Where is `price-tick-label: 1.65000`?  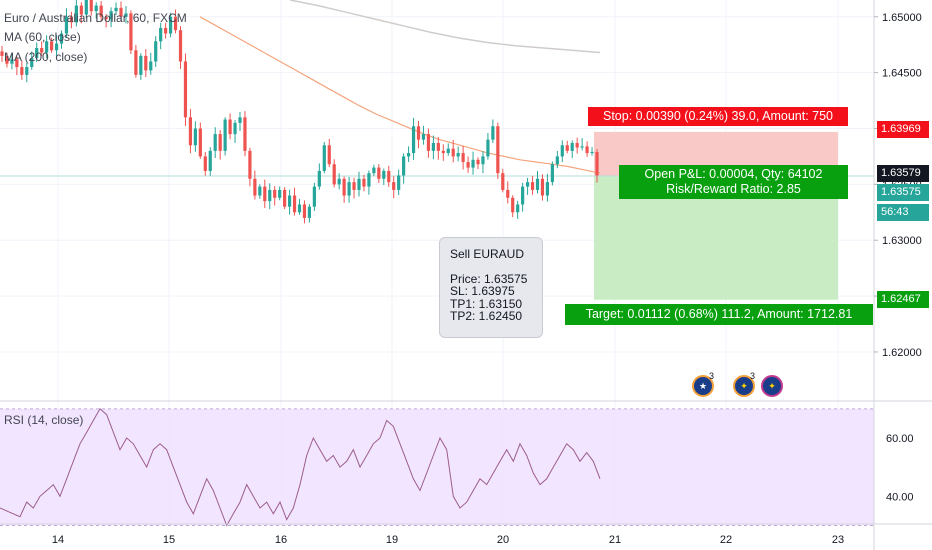
price-tick-label: 1.65000 is located at coordinates (902, 18).